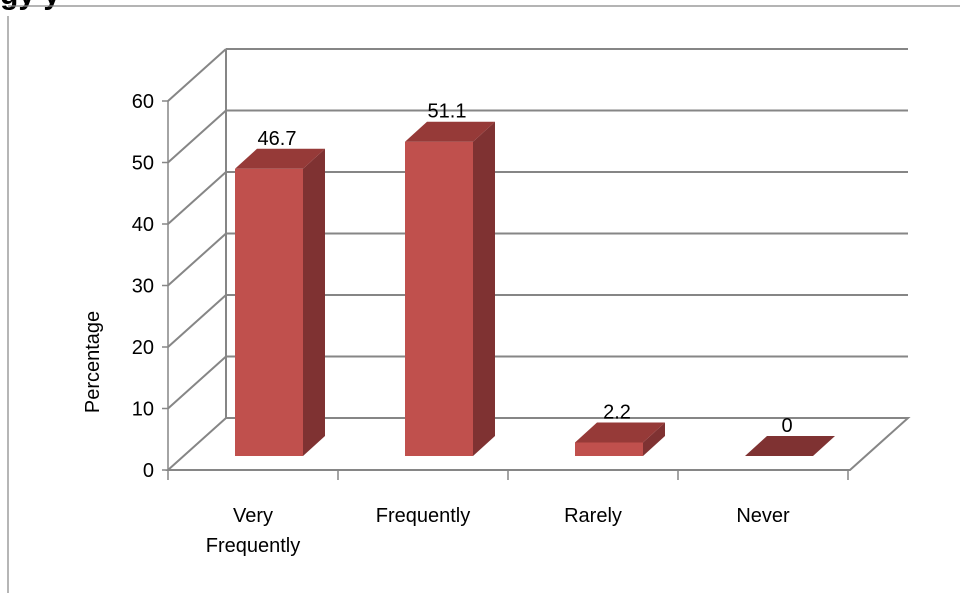 The image size is (961, 594). I want to click on y-tick-label: 50, so click(143, 164).